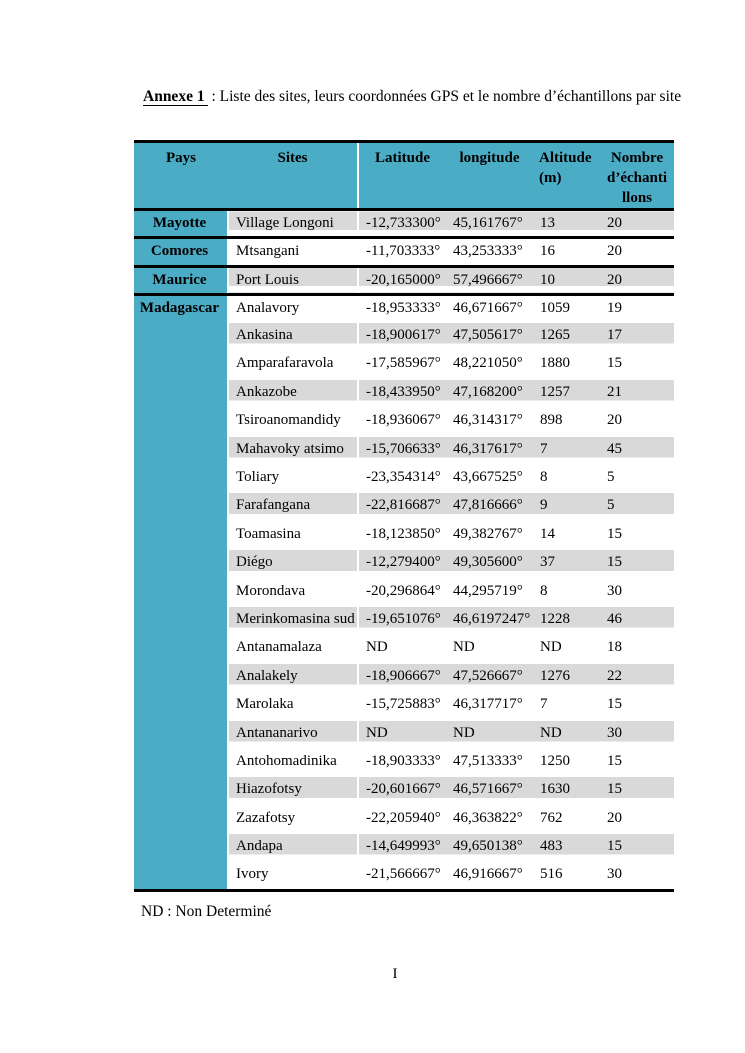 The height and width of the screenshot is (1053, 745). What do you see at coordinates (293, 309) in the screenshot?
I see `site-cell: Analavory` at bounding box center [293, 309].